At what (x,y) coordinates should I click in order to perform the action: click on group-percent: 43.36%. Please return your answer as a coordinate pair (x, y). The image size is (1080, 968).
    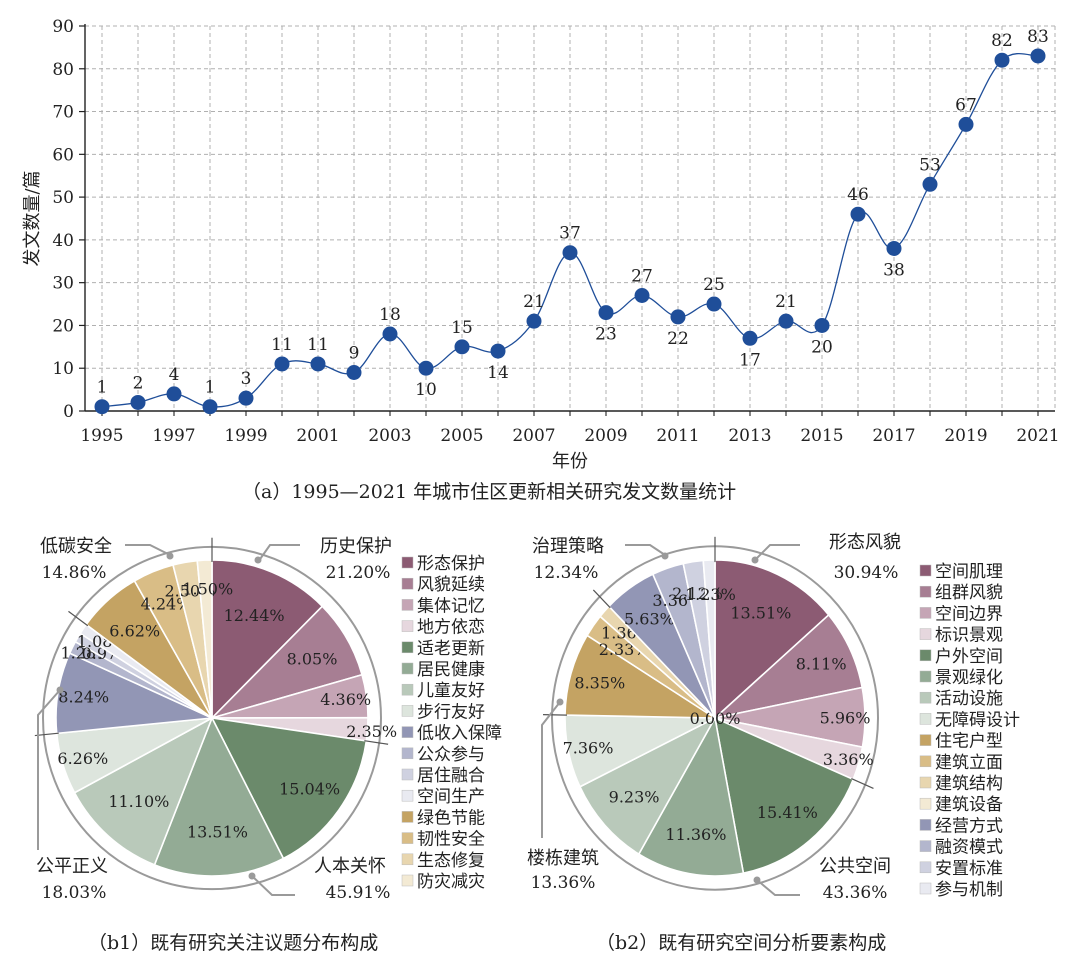
    Looking at the image, I should click on (855, 893).